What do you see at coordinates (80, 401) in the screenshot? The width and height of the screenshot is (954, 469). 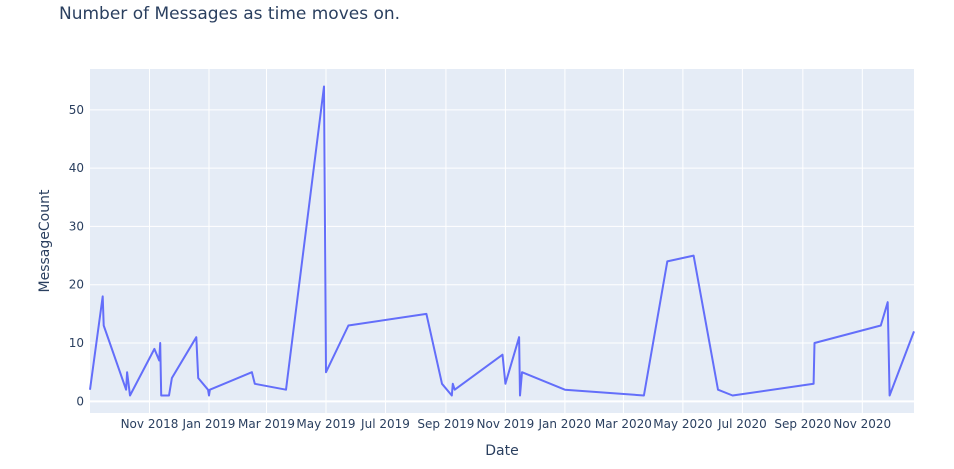 I see `y-tick-label: 0` at bounding box center [80, 401].